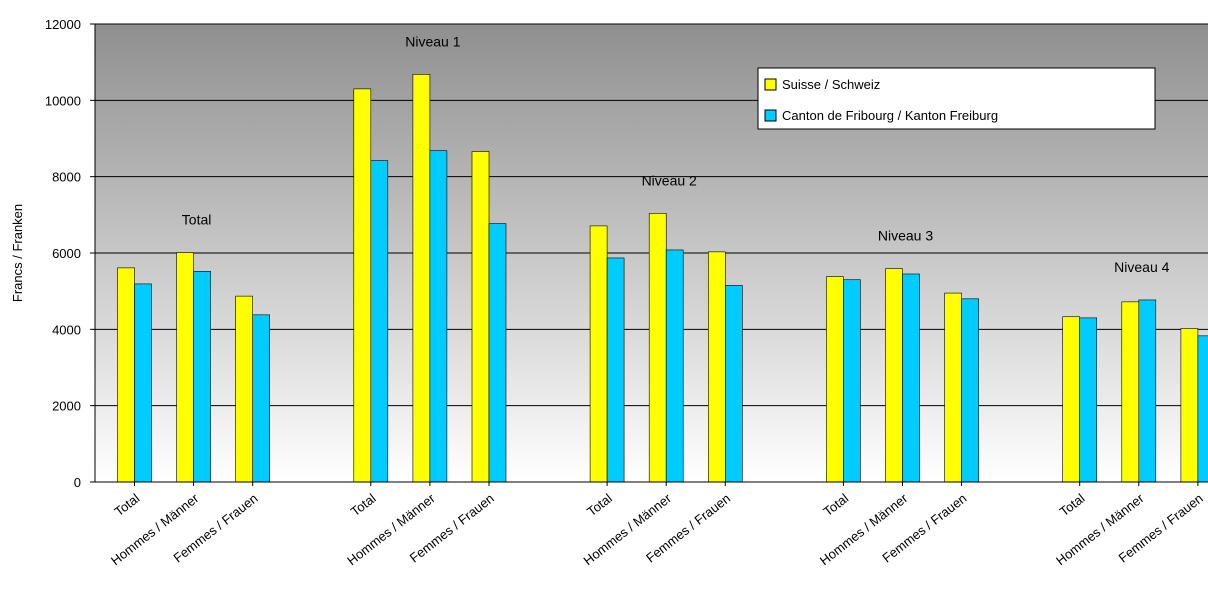 The width and height of the screenshot is (1208, 599). Describe the element at coordinates (770, 84) in the screenshot. I see `legend-swatch-suisse` at that location.